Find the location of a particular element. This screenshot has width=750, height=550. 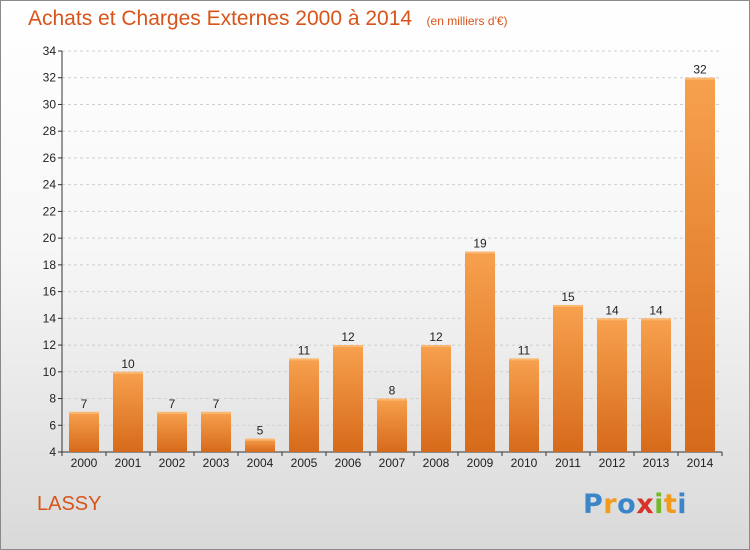

x-tick-label: 2009 is located at coordinates (480, 463).